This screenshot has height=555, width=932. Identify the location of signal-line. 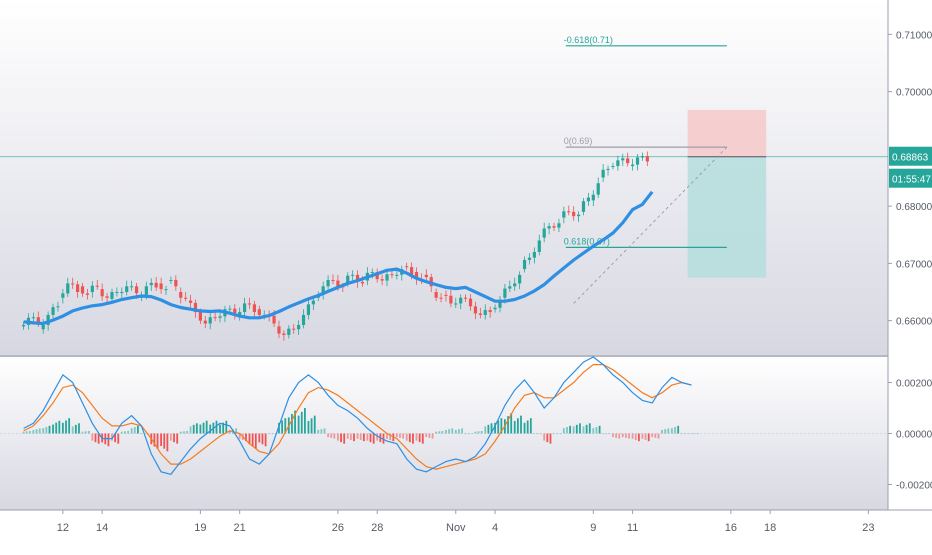
(357, 417).